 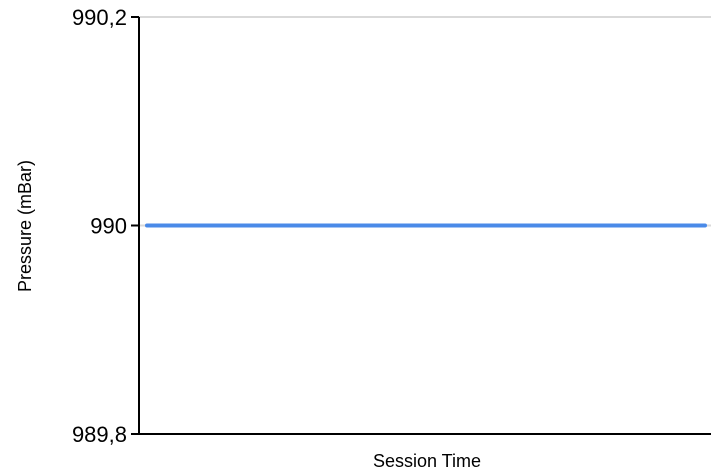 What do you see at coordinates (99, 17) in the screenshot?
I see `y-tick-label-2: 990,2` at bounding box center [99, 17].